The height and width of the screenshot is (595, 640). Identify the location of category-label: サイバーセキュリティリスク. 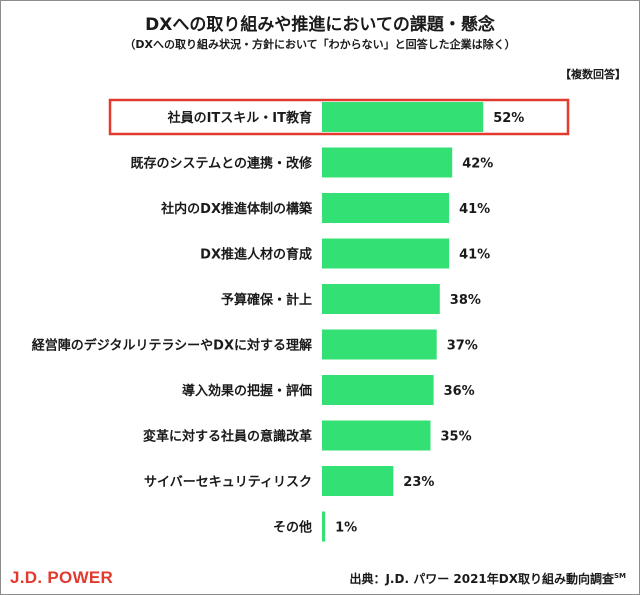
(228, 482).